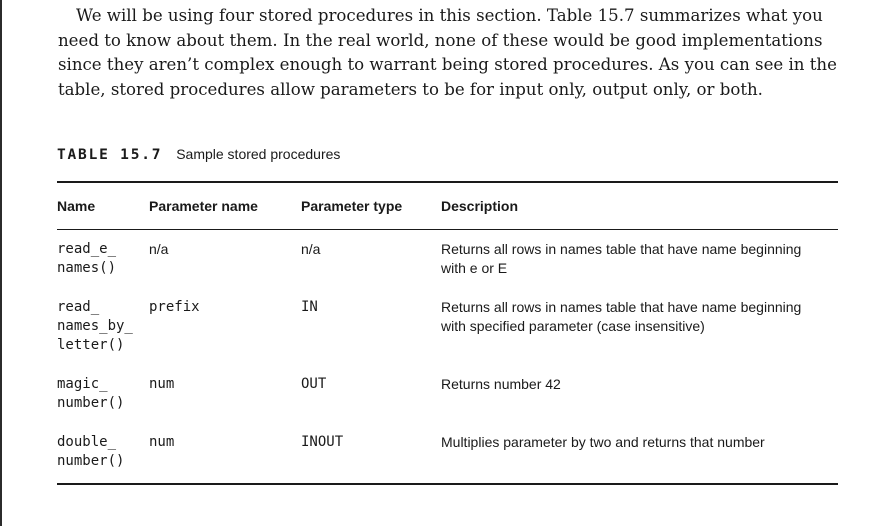 The width and height of the screenshot is (882, 526). Describe the element at coordinates (95, 326) in the screenshot. I see `cell-name: read_ names_by_ letter()` at that location.